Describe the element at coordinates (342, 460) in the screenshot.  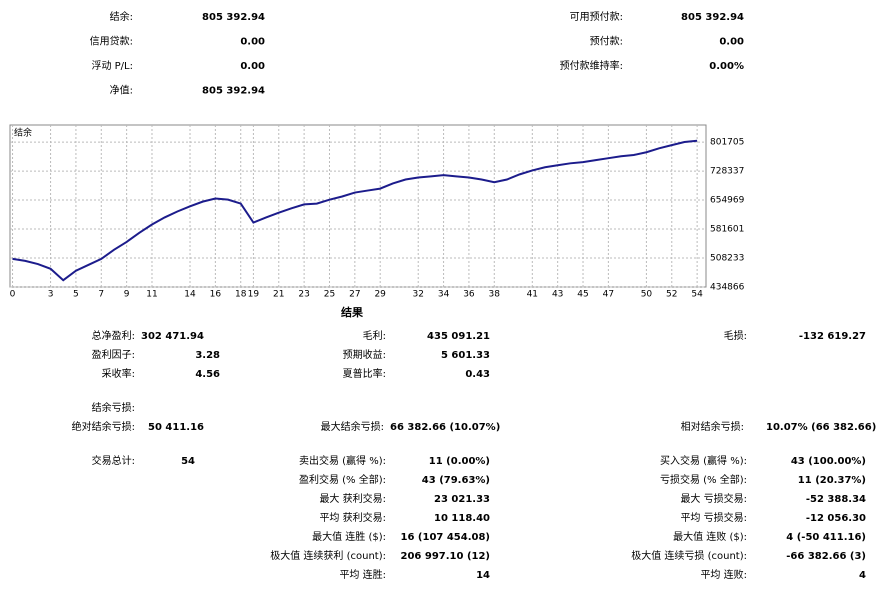
I see `result-label: 卖出交易 (赢得 %):` at that location.